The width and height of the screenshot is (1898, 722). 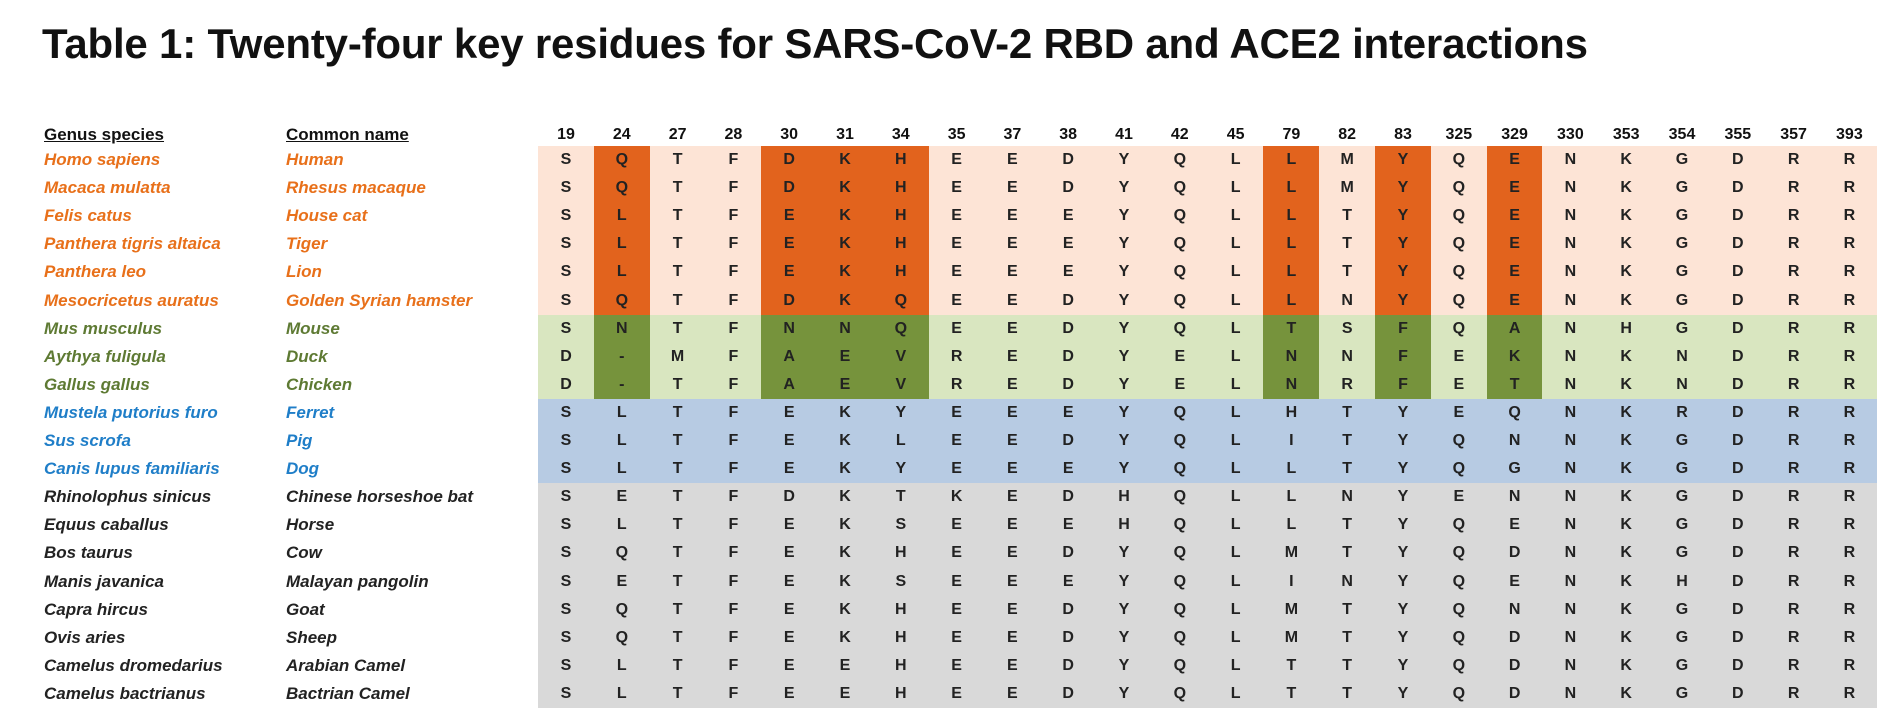 What do you see at coordinates (677, 134) in the screenshot?
I see `position-header: 27` at bounding box center [677, 134].